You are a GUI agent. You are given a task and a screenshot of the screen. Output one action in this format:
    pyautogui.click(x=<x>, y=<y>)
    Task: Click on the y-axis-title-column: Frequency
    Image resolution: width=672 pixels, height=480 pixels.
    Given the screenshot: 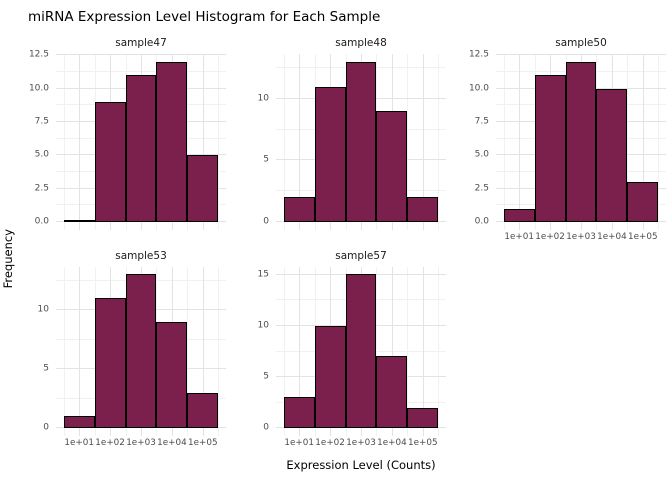 What is the action you would take?
    pyautogui.click(x=8, y=243)
    